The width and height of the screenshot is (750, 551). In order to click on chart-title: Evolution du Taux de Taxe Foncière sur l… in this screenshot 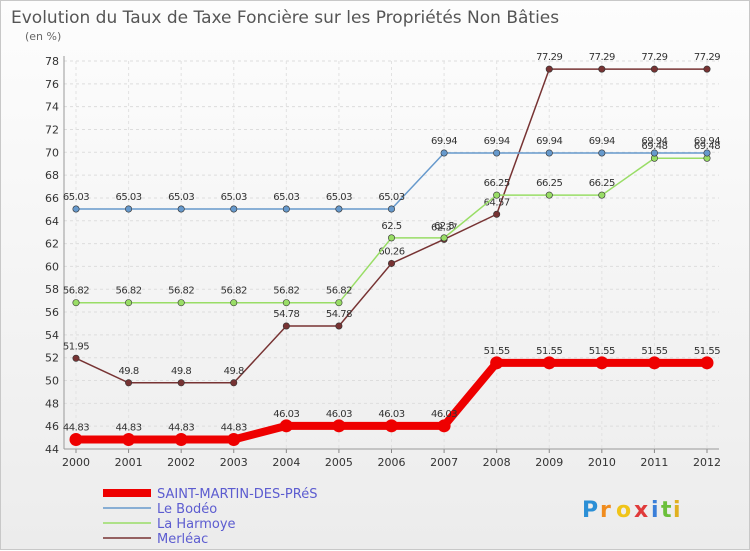, I will do `click(285, 18)`.